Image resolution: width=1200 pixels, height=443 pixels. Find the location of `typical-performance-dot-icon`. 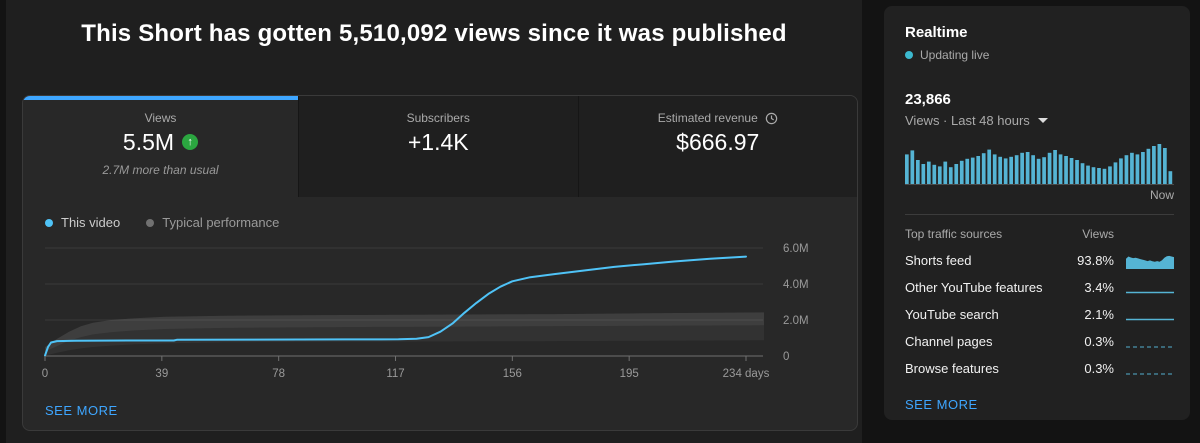

typical-performance-dot-icon is located at coordinates (150, 222).